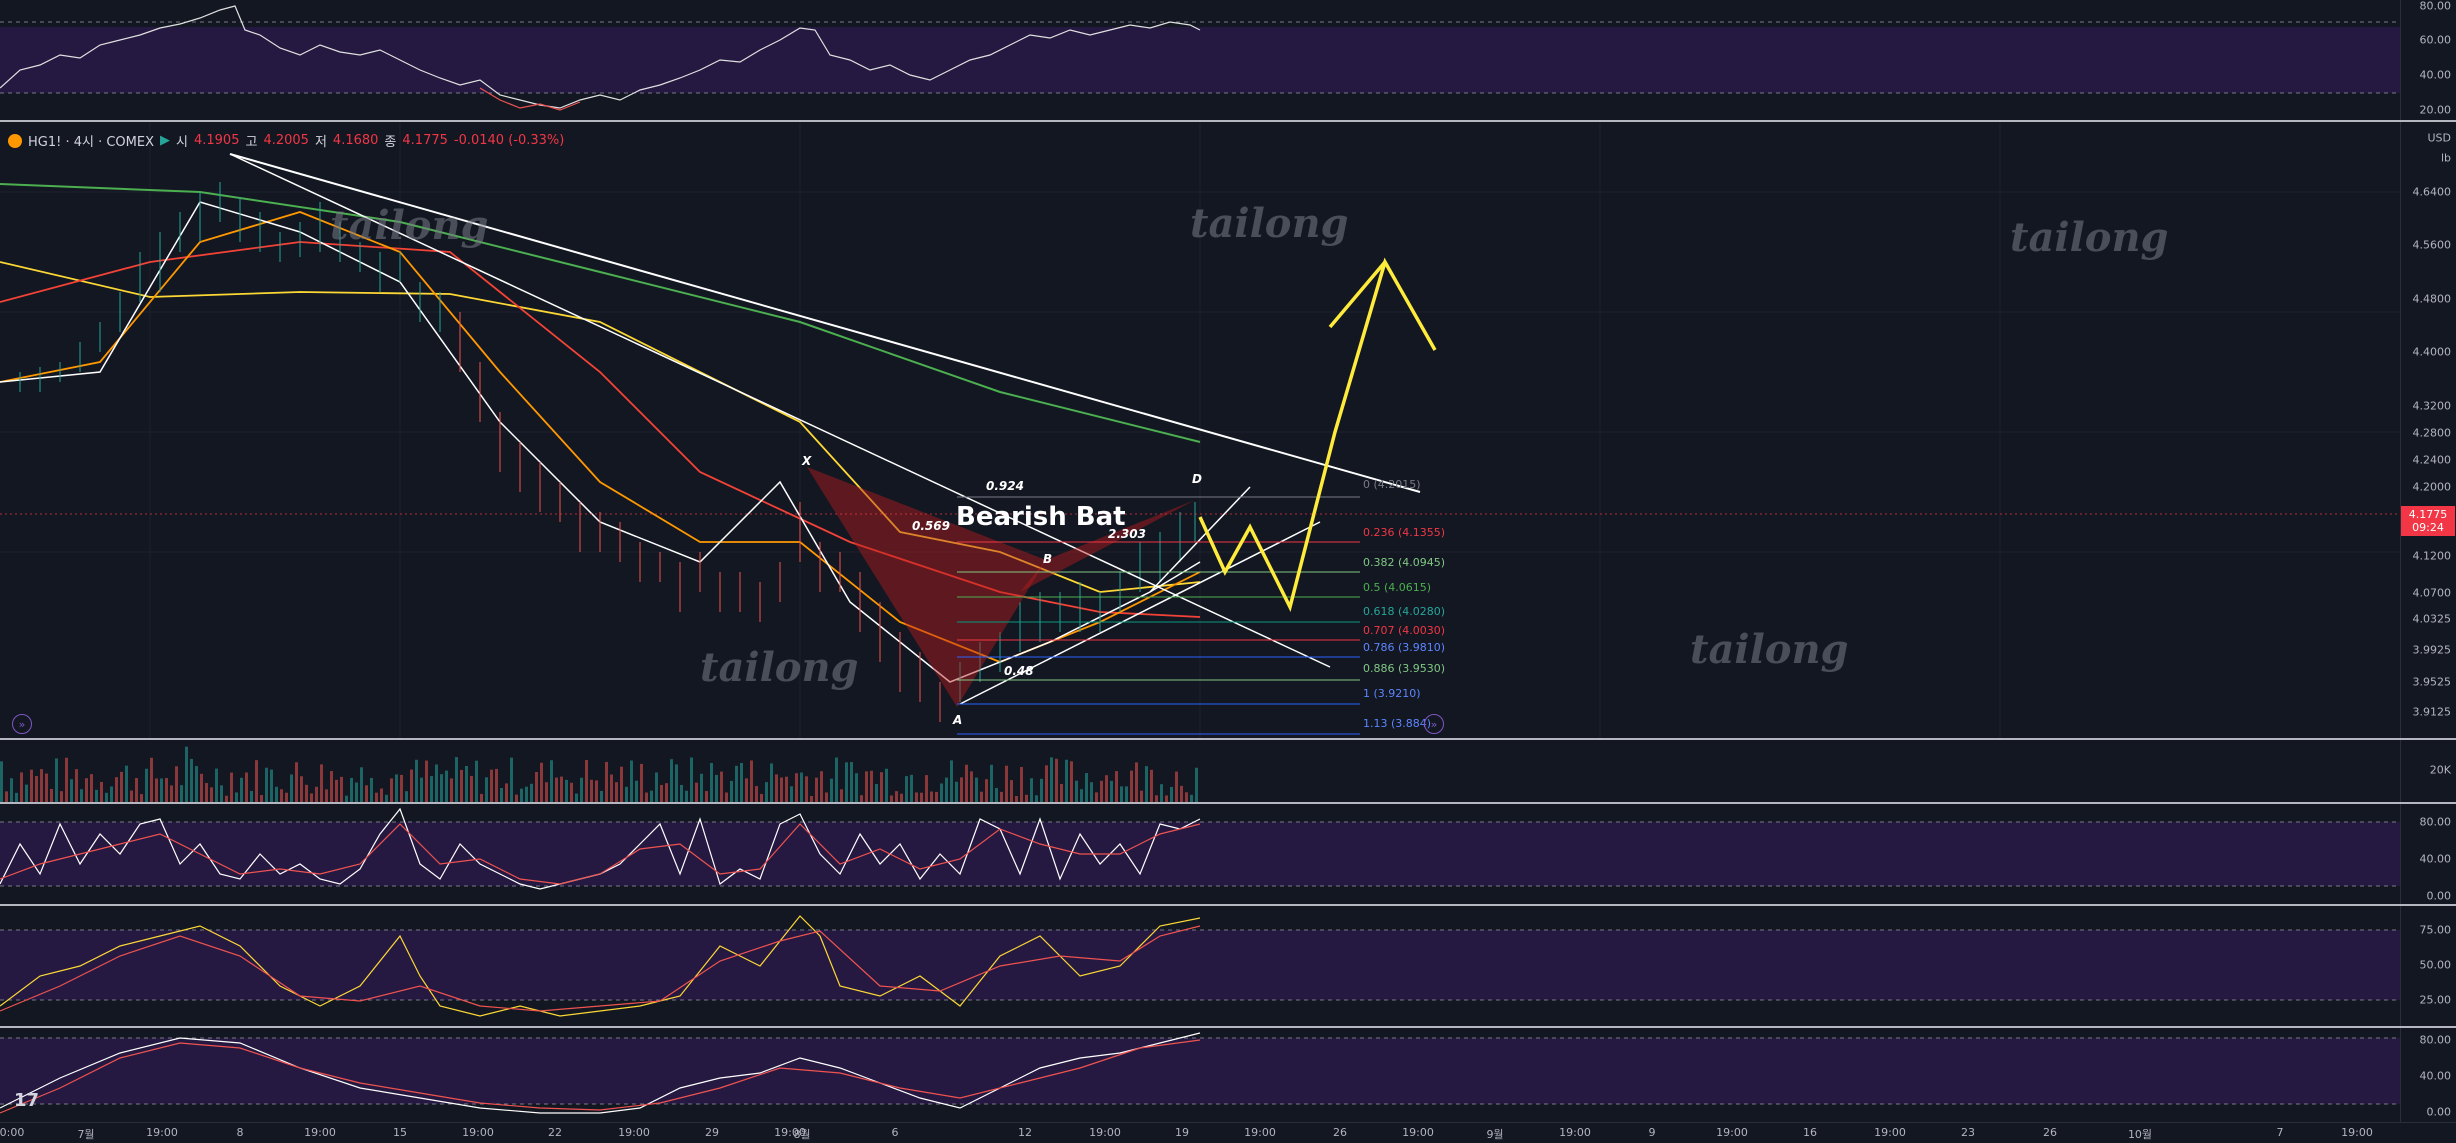  Describe the element at coordinates (2445, 158) in the screenshot. I see `unit-label: lb` at that location.